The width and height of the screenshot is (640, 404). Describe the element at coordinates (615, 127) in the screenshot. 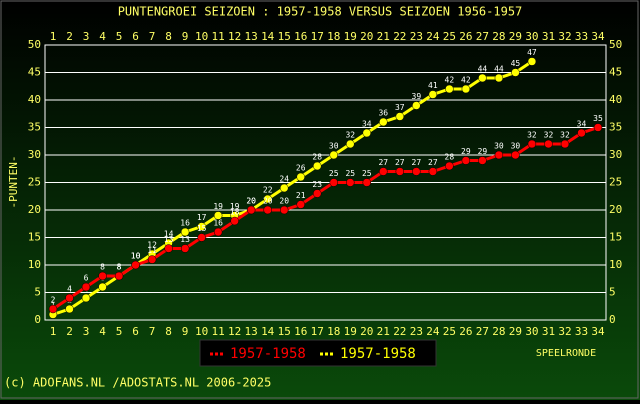

I see `y2-tick-label: 35` at that location.